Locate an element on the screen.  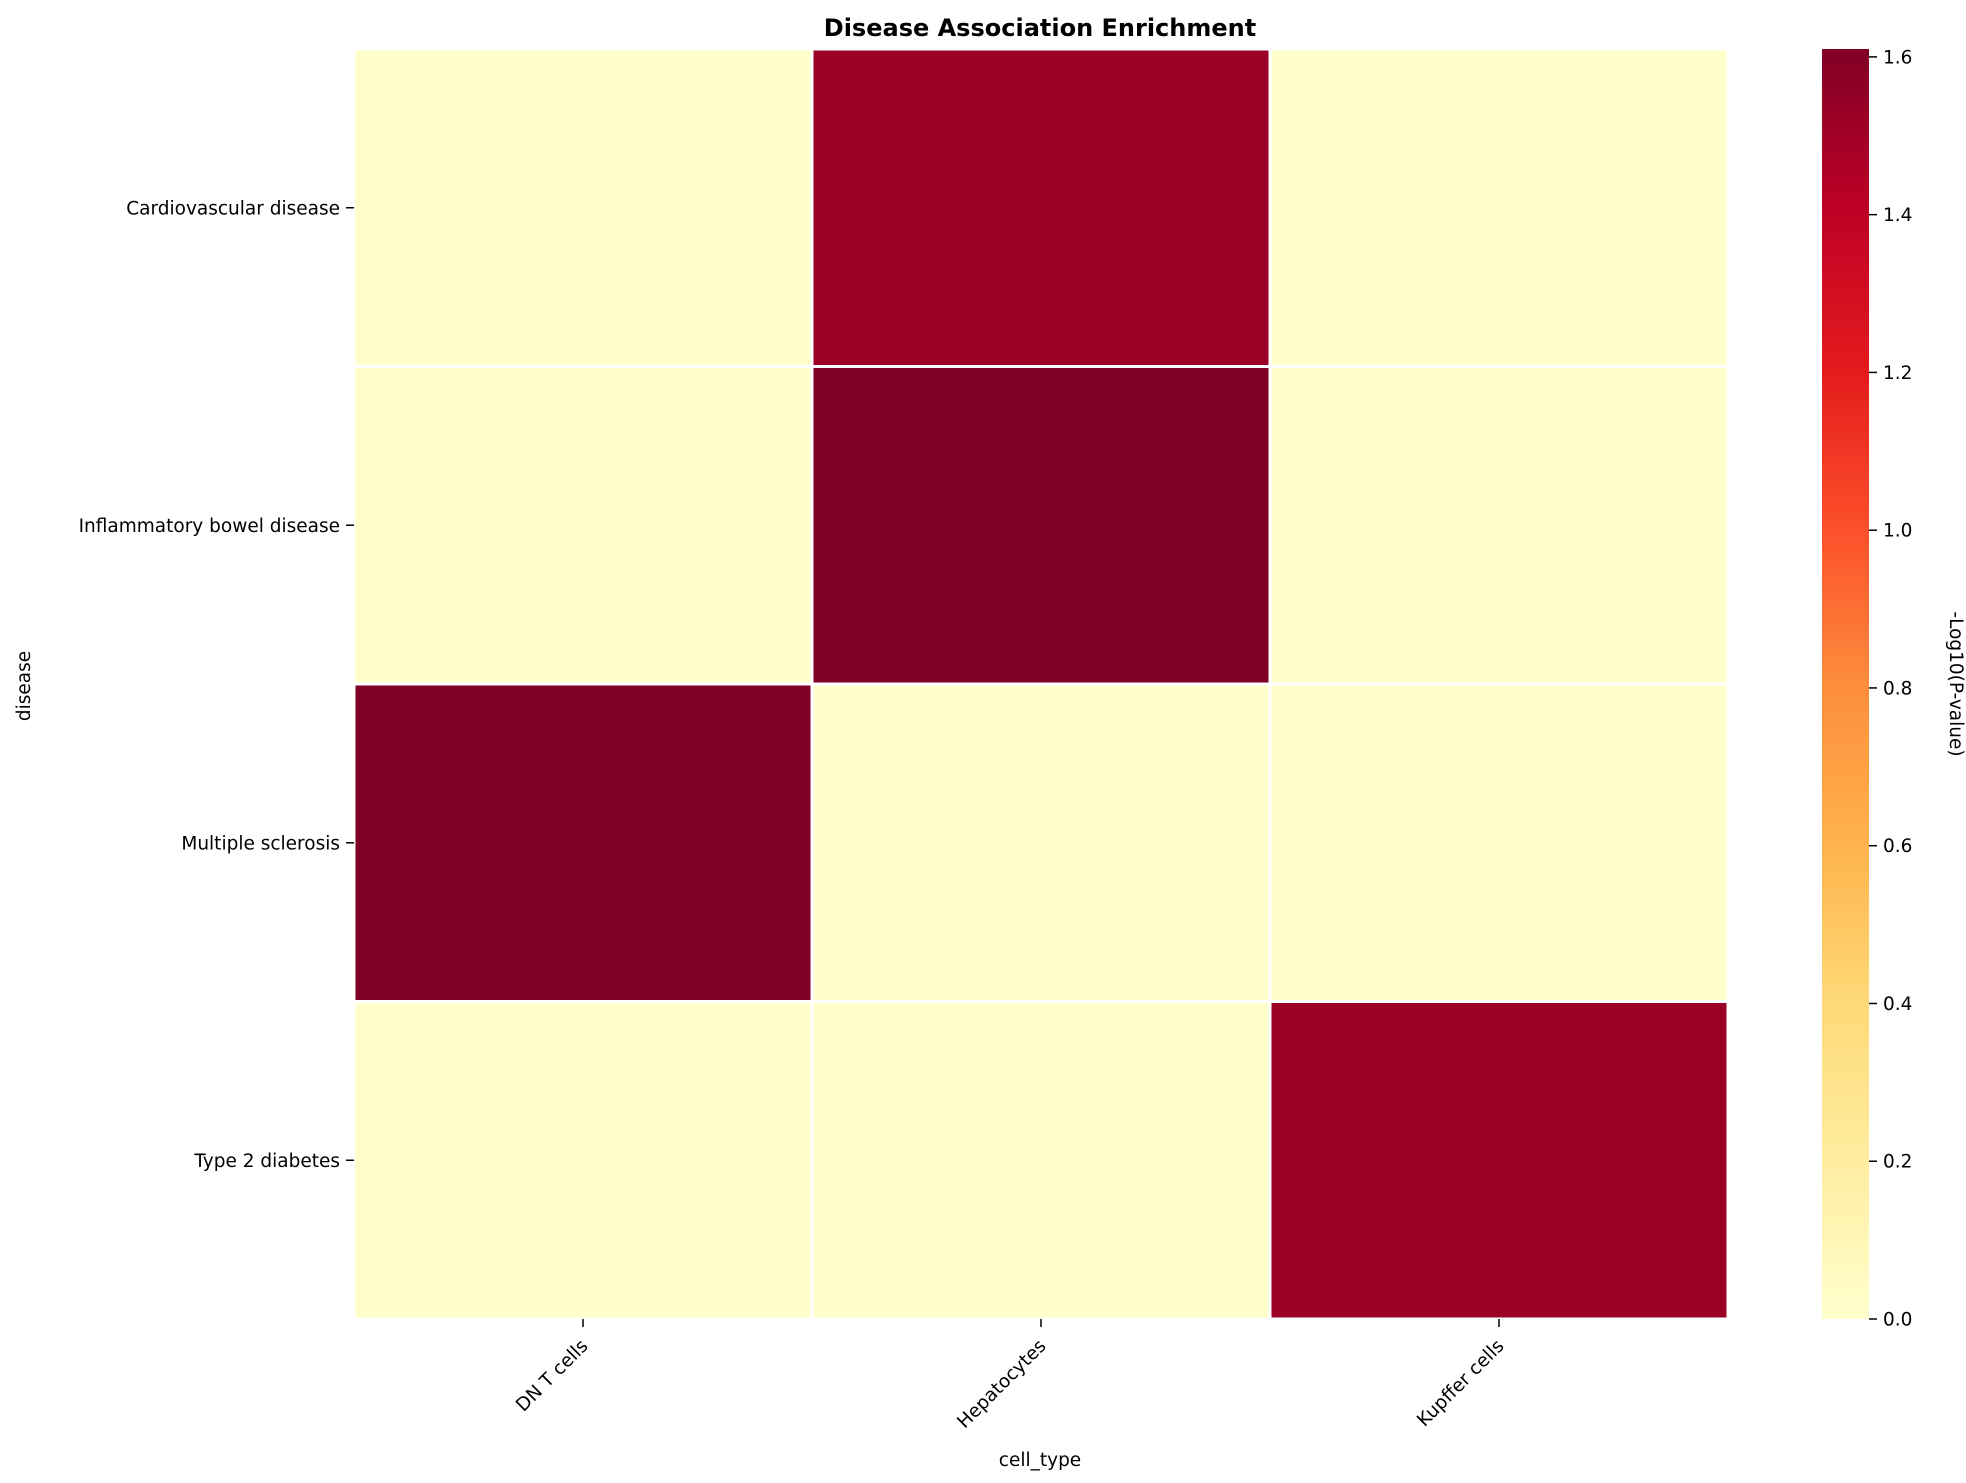
colorbar-tick-label: 0.0 is located at coordinates (1897, 1320).